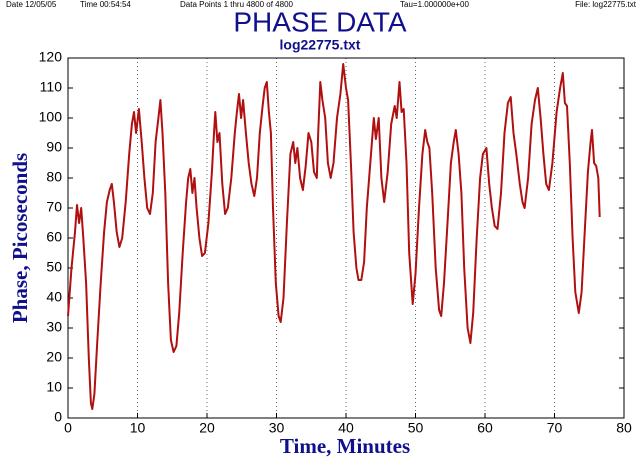 The image size is (640, 472). I want to click on y-tick-label: 100, so click(51, 117).